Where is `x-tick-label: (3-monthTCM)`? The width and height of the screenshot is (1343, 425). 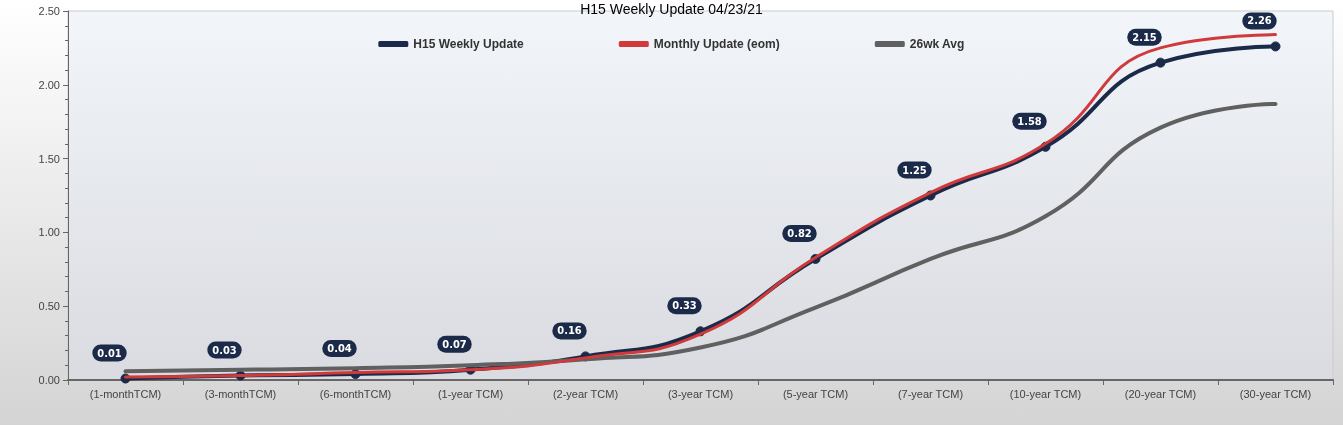
x-tick-label: (3-monthTCM) is located at coordinates (240, 393).